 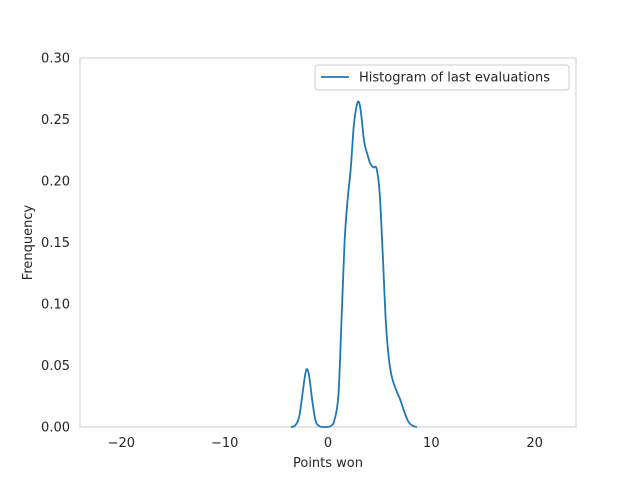 What do you see at coordinates (55, 59) in the screenshot?
I see `y-tick-label: 0.30` at bounding box center [55, 59].